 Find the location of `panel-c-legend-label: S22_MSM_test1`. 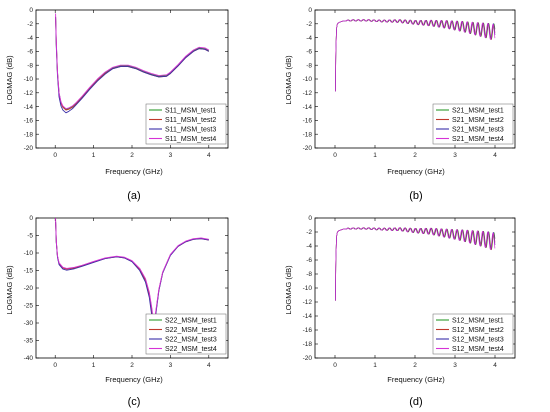

panel-c-legend-label: S22_MSM_test1 is located at coordinates (191, 320).